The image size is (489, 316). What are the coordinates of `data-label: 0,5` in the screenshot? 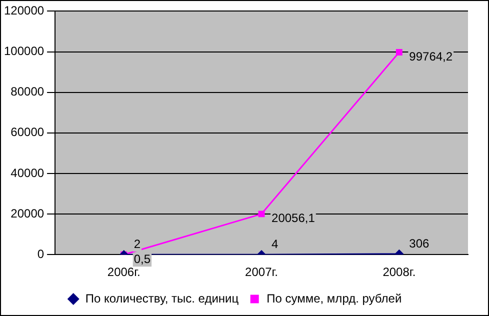 It's located at (142, 259).